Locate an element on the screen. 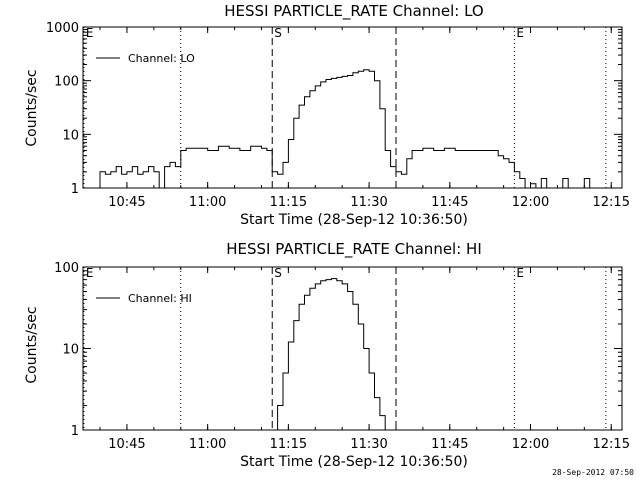 The height and width of the screenshot is (480, 640). y-tick-label: 1000 is located at coordinates (62, 28).